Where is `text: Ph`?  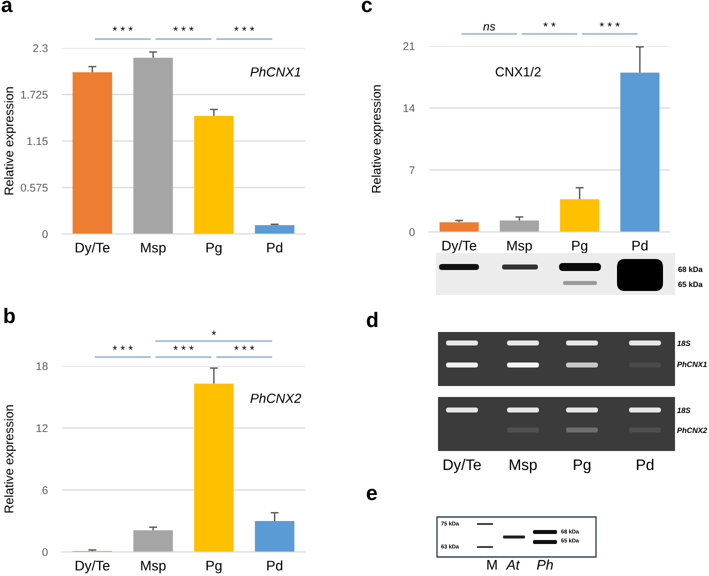 text: Ph is located at coordinates (544, 565).